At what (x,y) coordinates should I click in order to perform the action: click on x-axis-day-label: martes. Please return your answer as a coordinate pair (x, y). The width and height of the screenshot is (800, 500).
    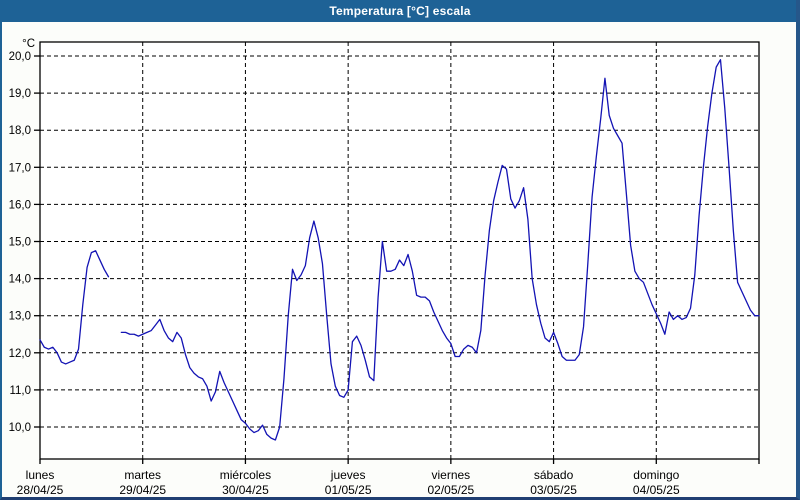
    Looking at the image, I should click on (142, 475).